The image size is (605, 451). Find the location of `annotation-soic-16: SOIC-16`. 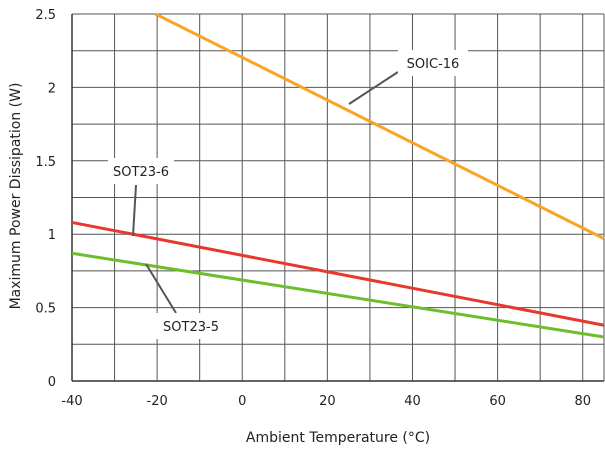

annotation-soic-16: SOIC-16 is located at coordinates (408, 77).